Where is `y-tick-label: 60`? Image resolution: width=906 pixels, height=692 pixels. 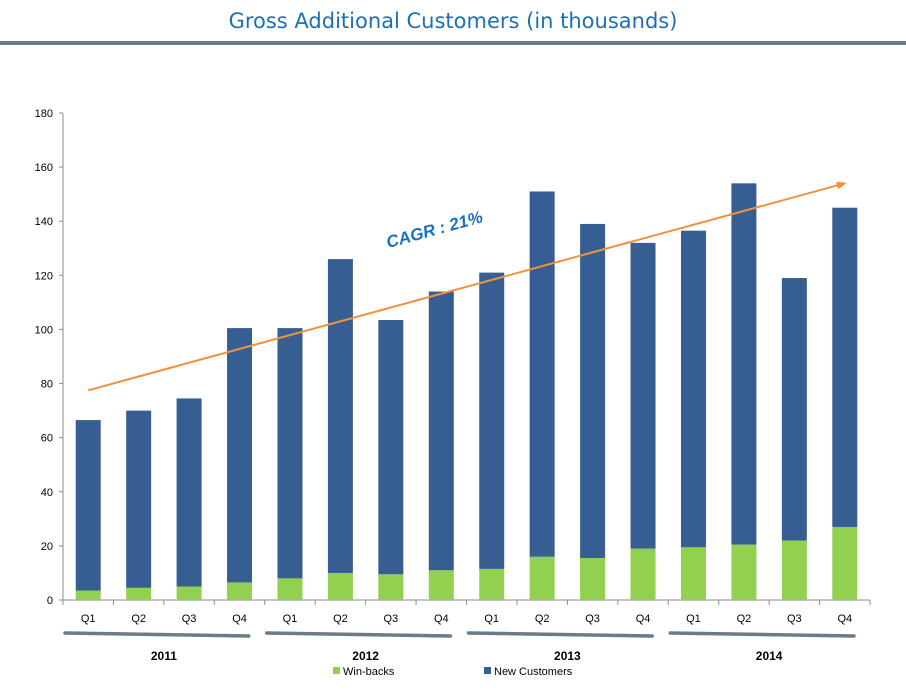 y-tick-label: 60 is located at coordinates (47, 439).